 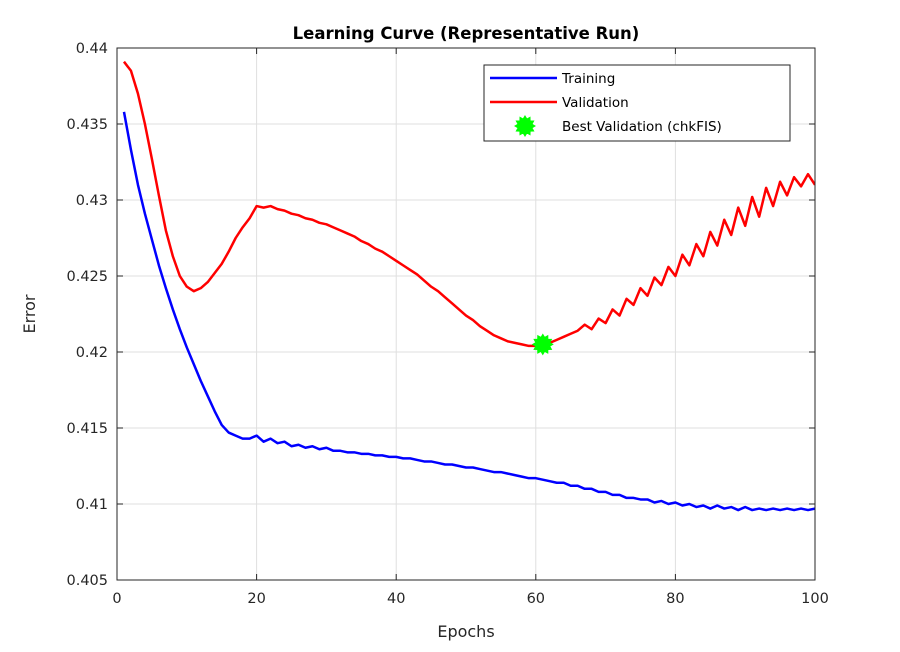 What do you see at coordinates (815, 599) in the screenshot?
I see `x-tick-label: 100` at bounding box center [815, 599].